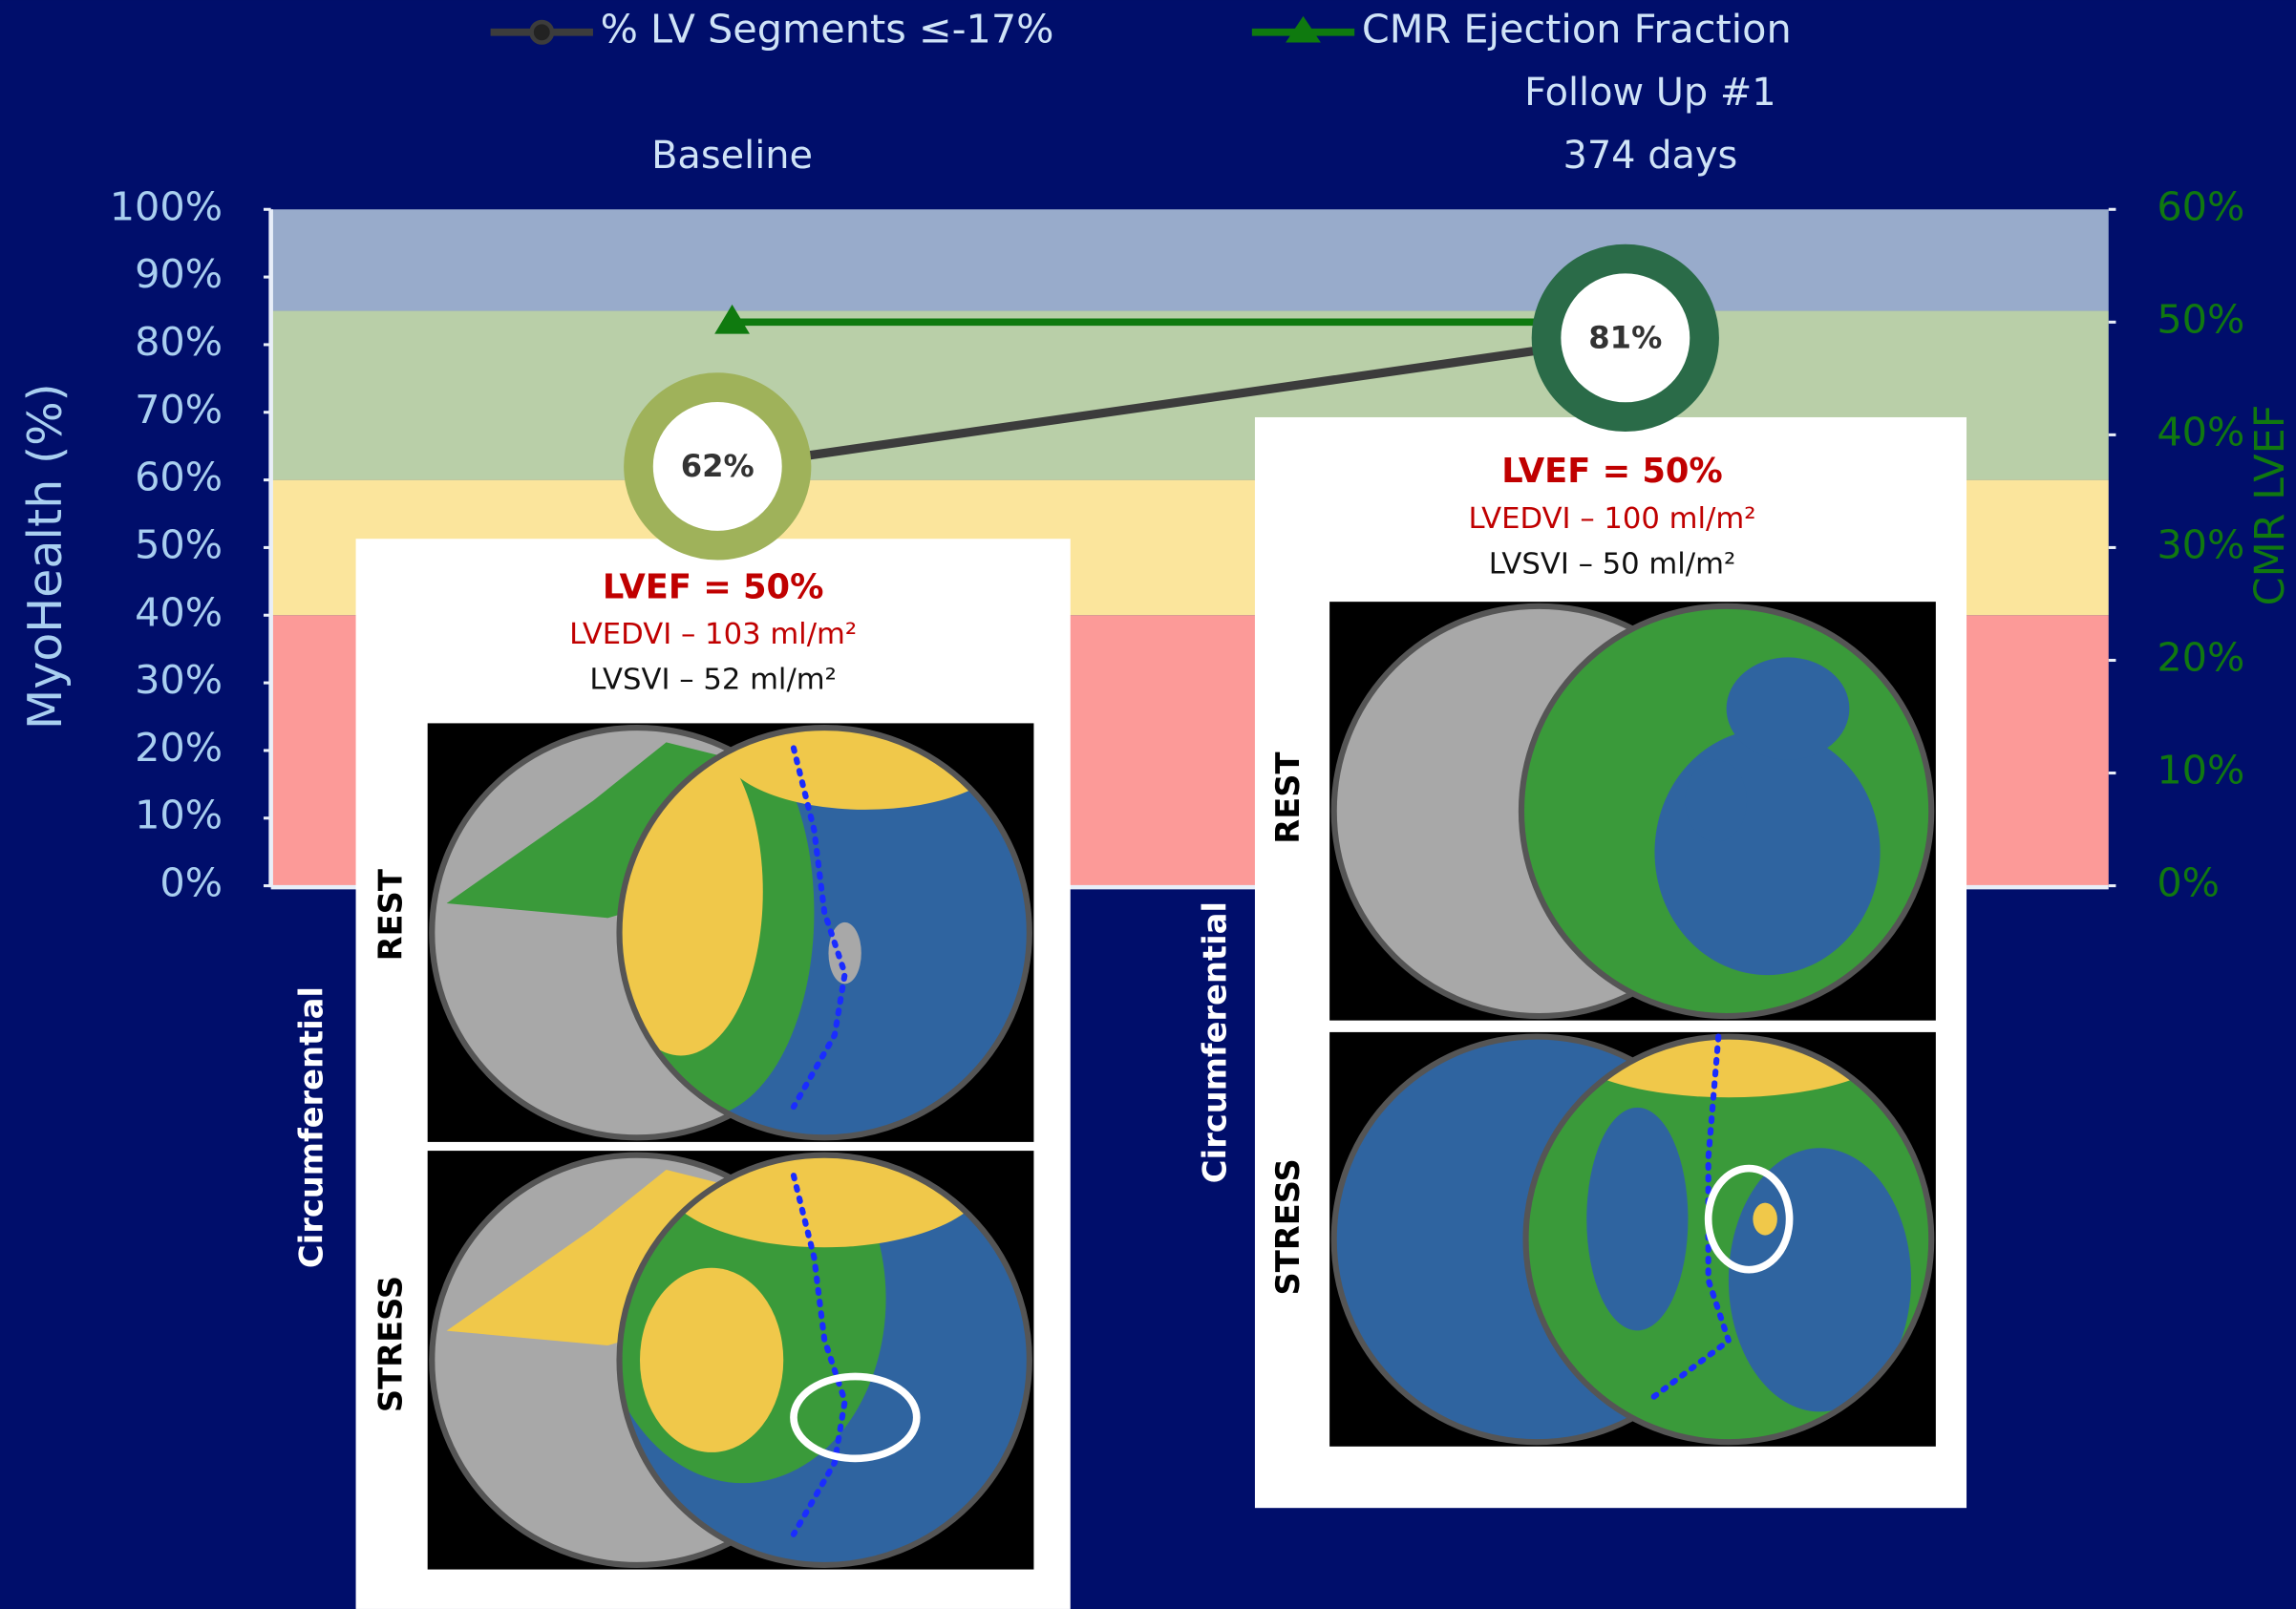 This screenshot has height=1609, width=2296. Describe the element at coordinates (2270, 505) in the screenshot. I see `y2-axis-title: CMR LVEF` at that location.